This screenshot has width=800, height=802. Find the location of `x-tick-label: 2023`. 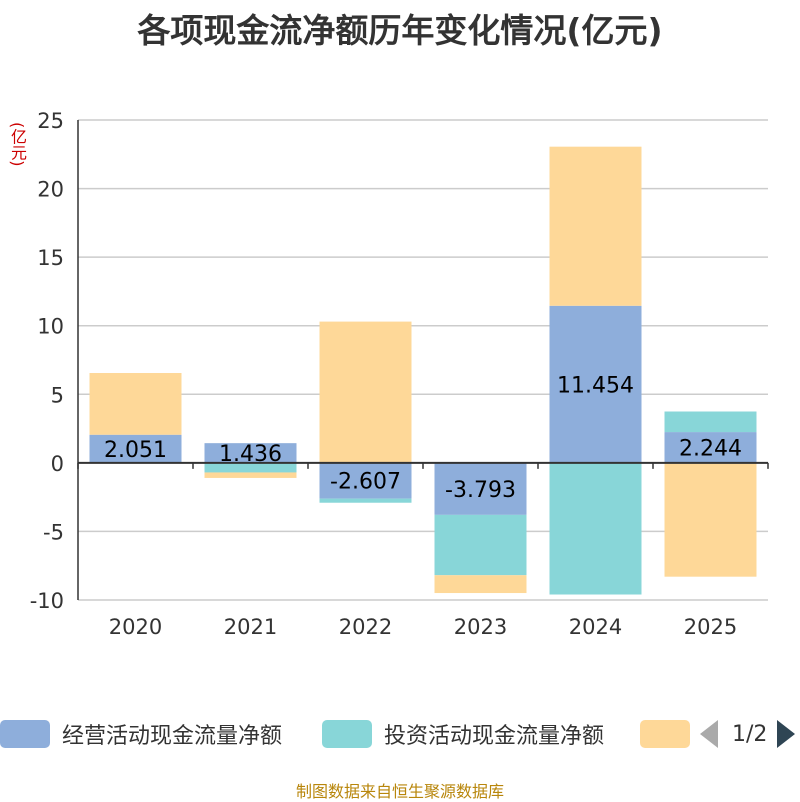

x-tick-label: 2023 is located at coordinates (480, 627).